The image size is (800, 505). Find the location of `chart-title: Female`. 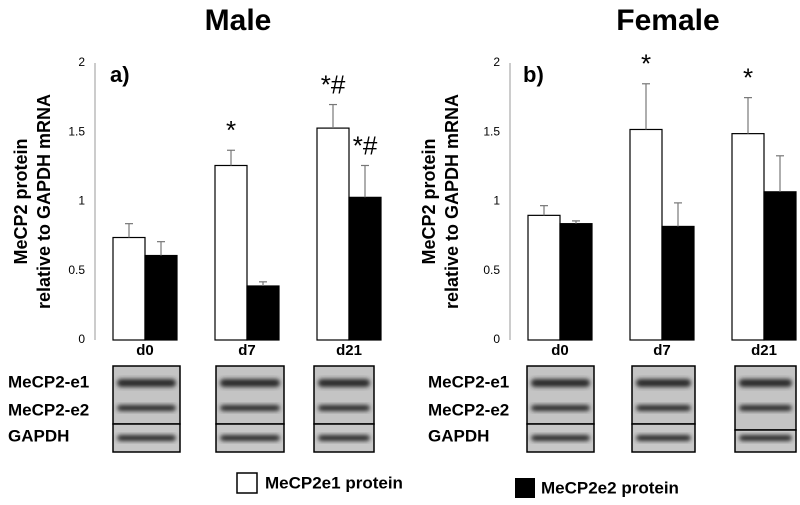

chart-title: Female is located at coordinates (667, 20).